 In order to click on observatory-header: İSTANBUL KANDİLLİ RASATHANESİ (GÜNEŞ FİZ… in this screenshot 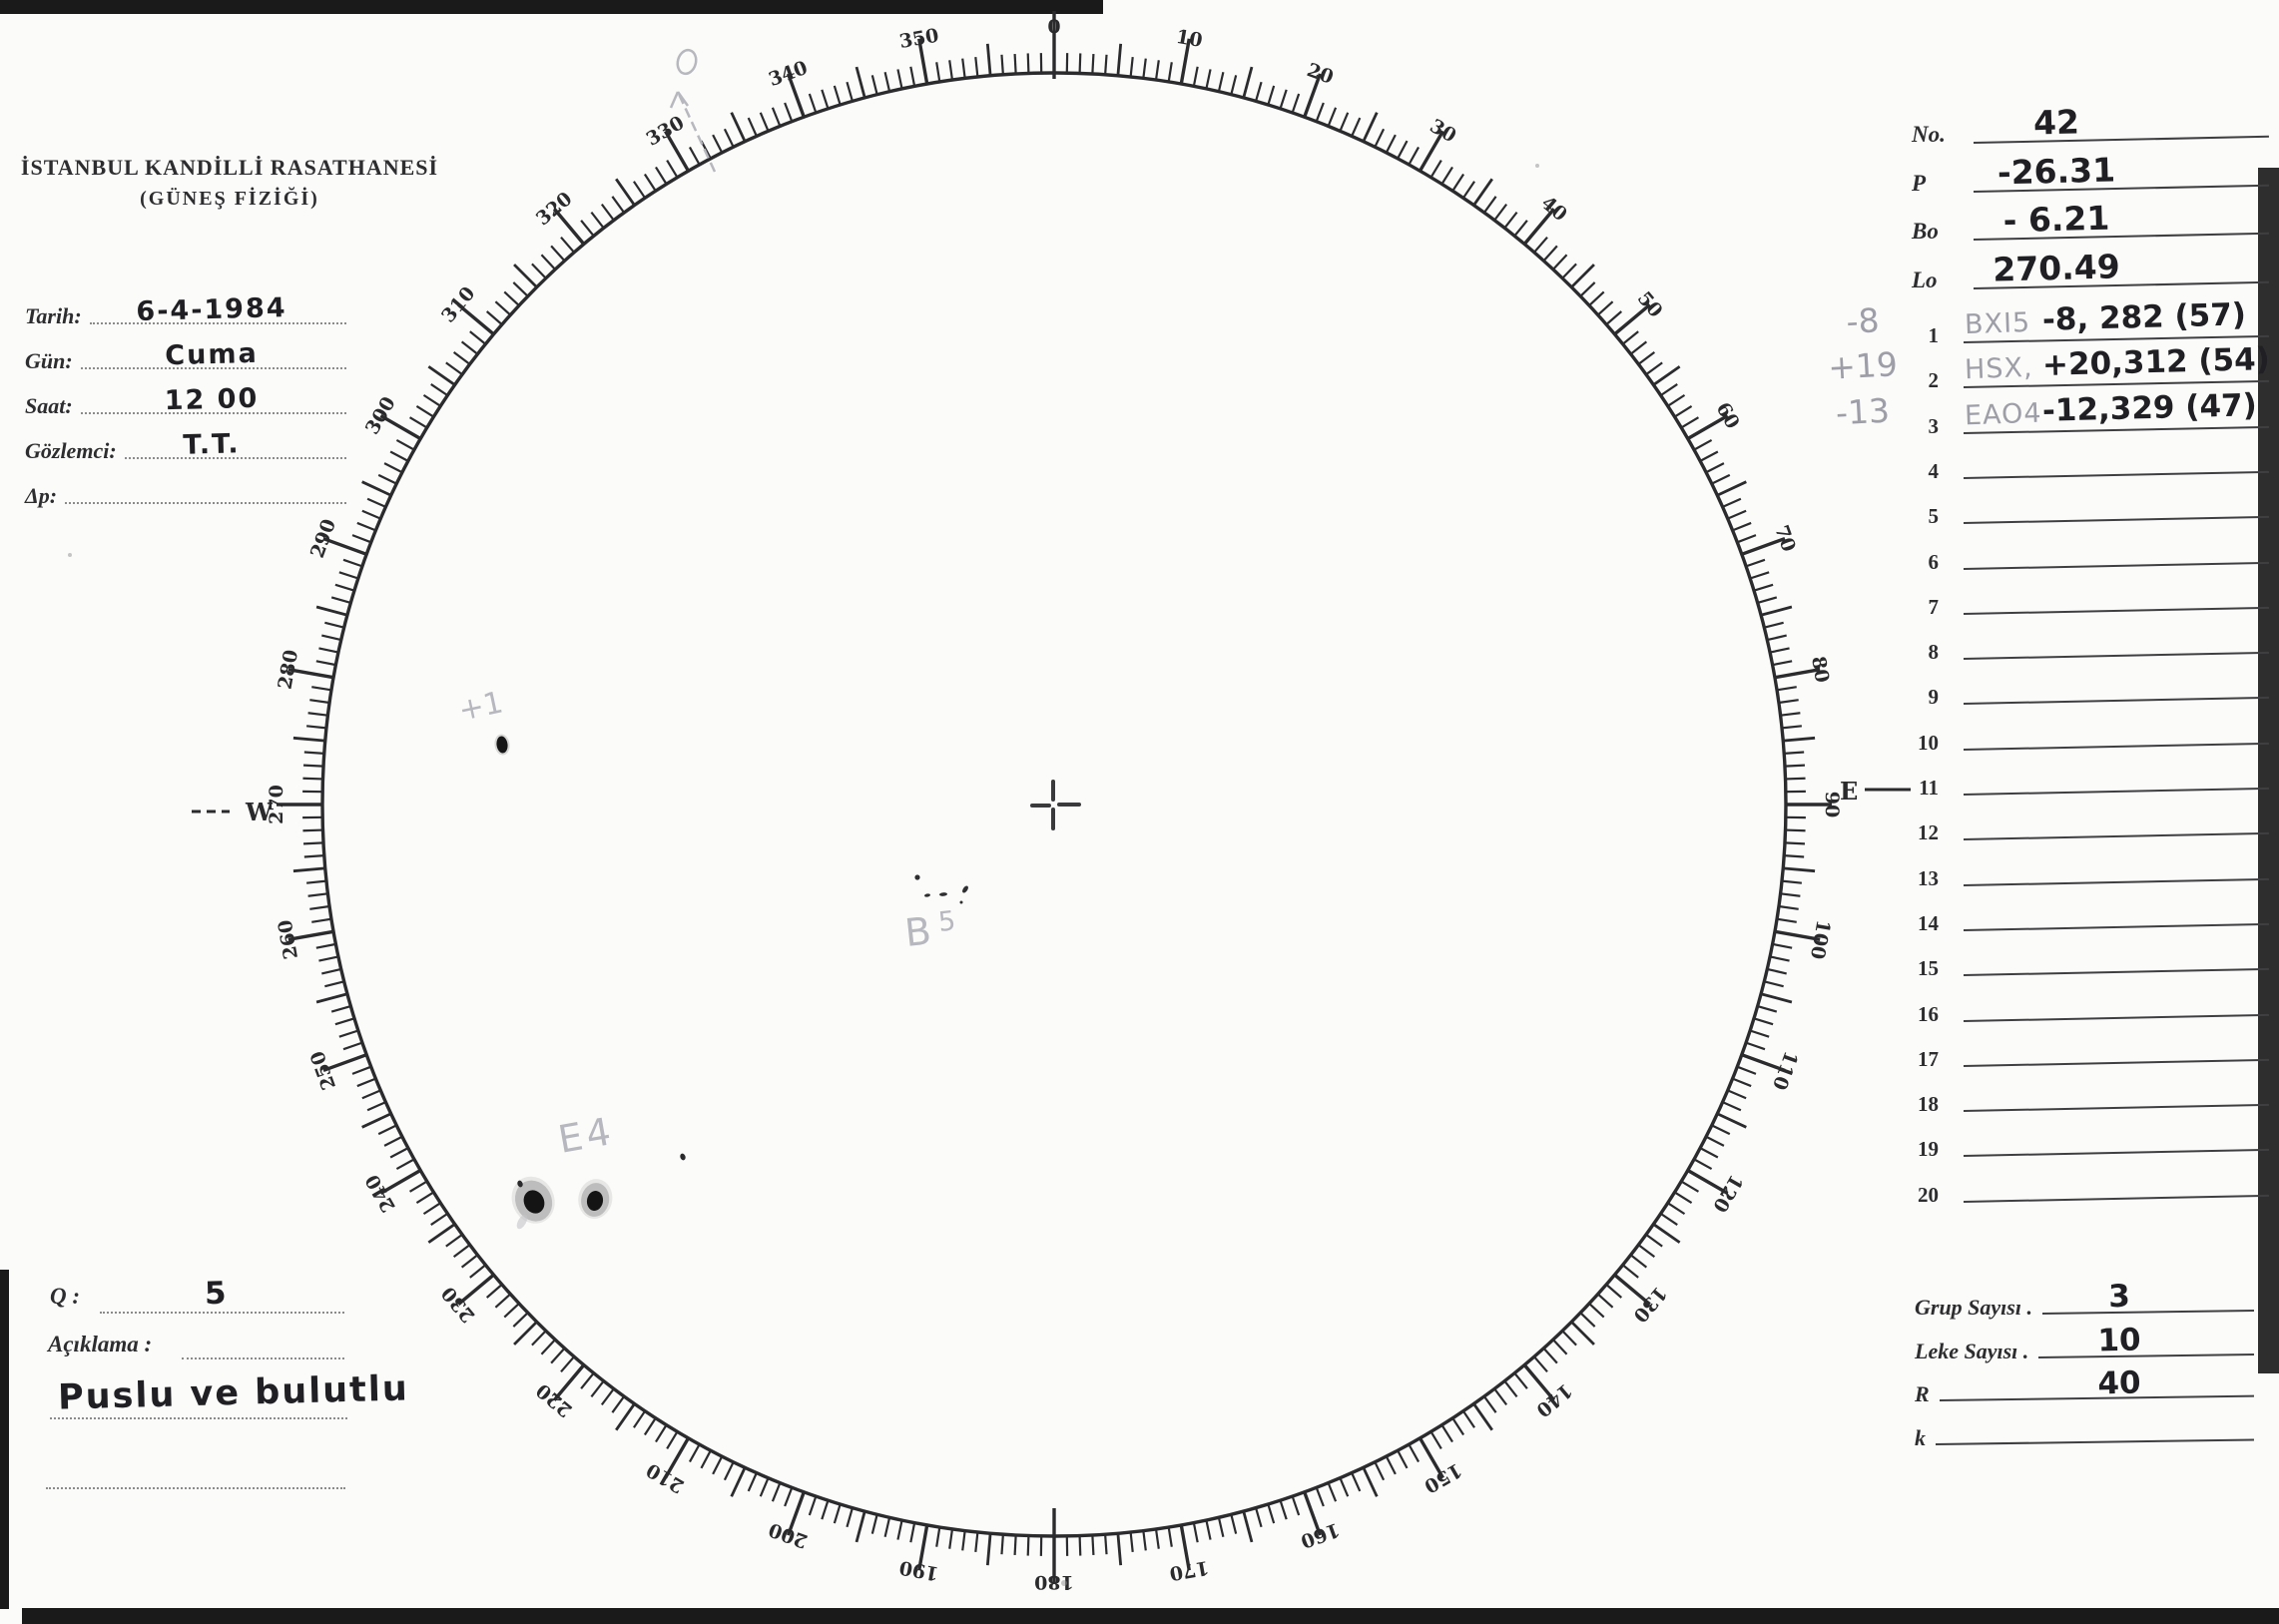, I will do `click(229, 183)`.